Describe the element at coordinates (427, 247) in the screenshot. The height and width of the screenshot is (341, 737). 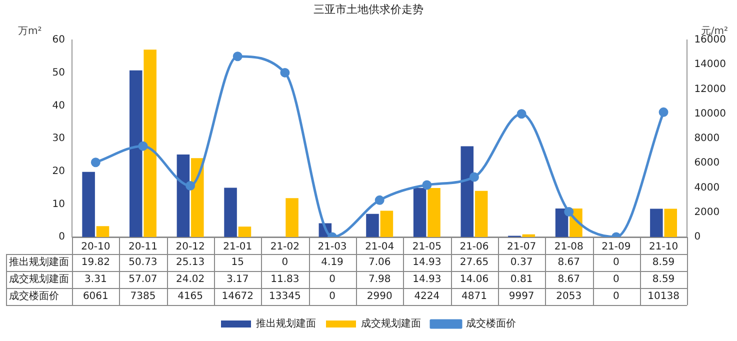
I see `x-tick-label: 21-05` at that location.